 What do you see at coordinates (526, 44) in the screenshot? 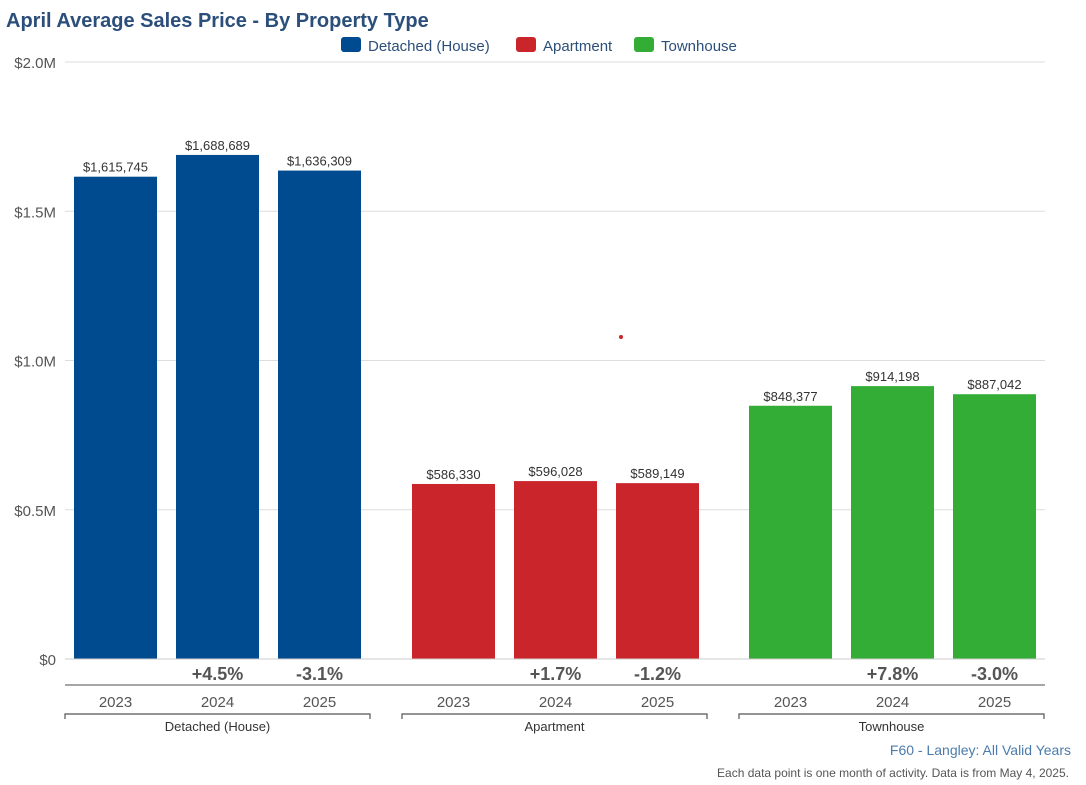
I see `legend-swatch-apartment` at bounding box center [526, 44].